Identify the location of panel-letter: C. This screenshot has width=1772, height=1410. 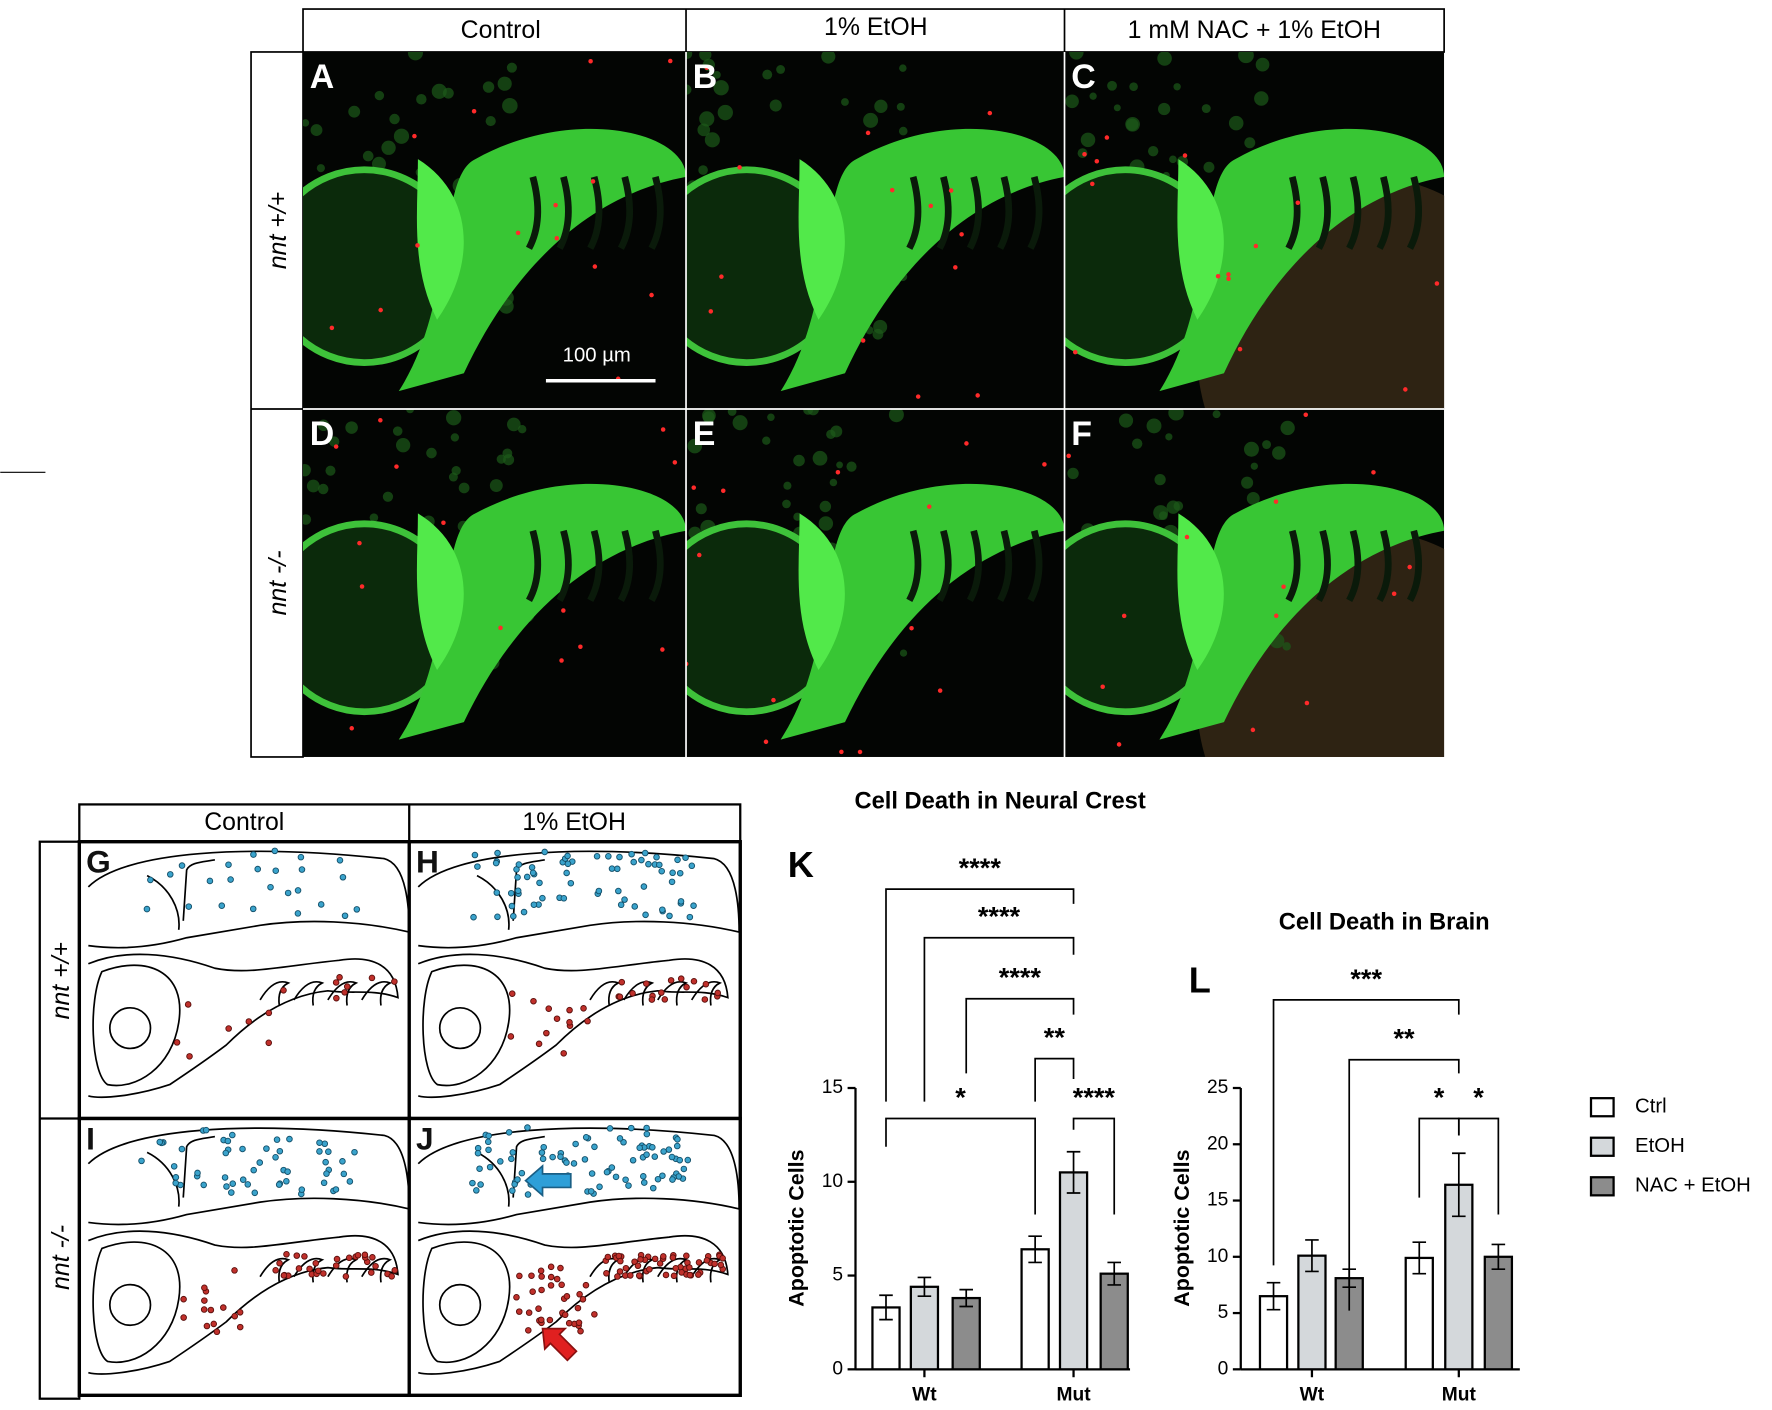
(1083, 77).